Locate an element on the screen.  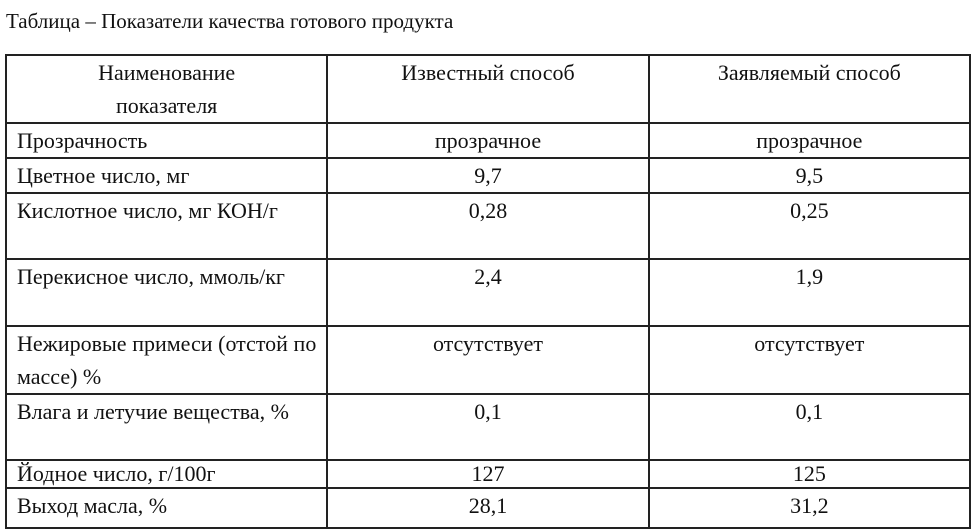
indicator-name-cell: Йодное число, г/100г is located at coordinates (166, 474).